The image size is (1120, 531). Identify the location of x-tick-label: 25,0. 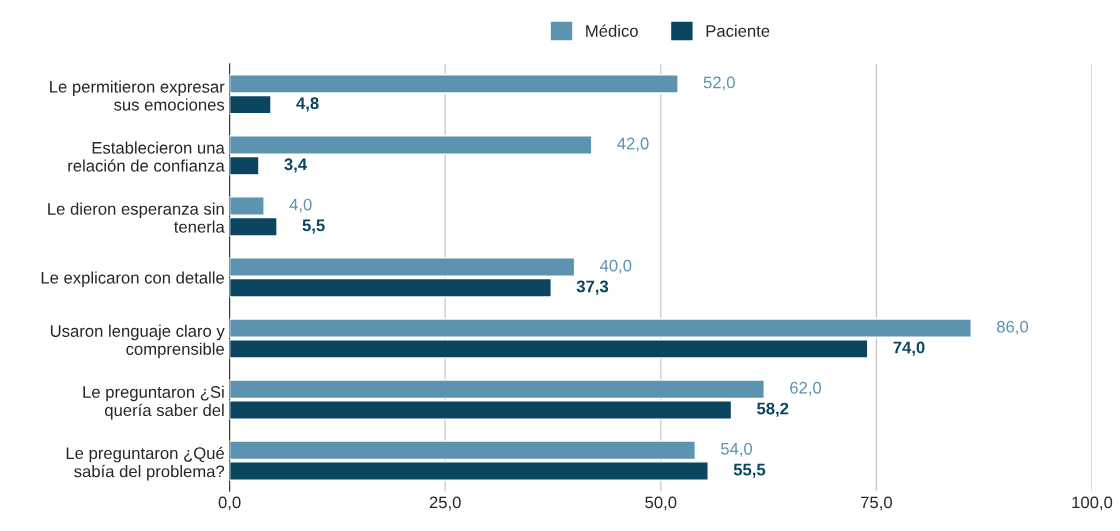
(445, 503).